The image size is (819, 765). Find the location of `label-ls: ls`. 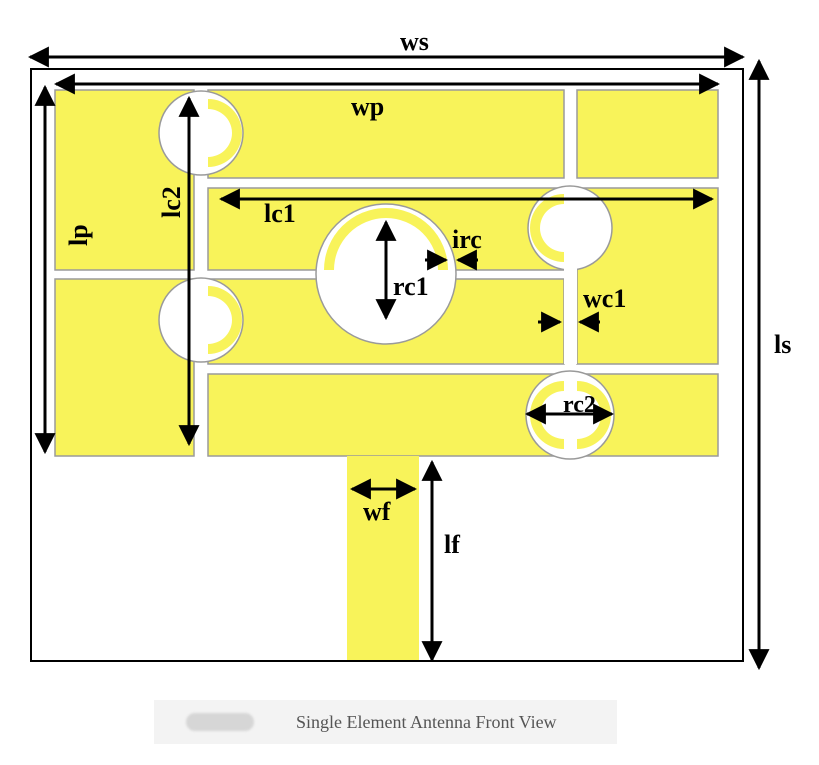

label-ls: ls is located at coordinates (782, 344).